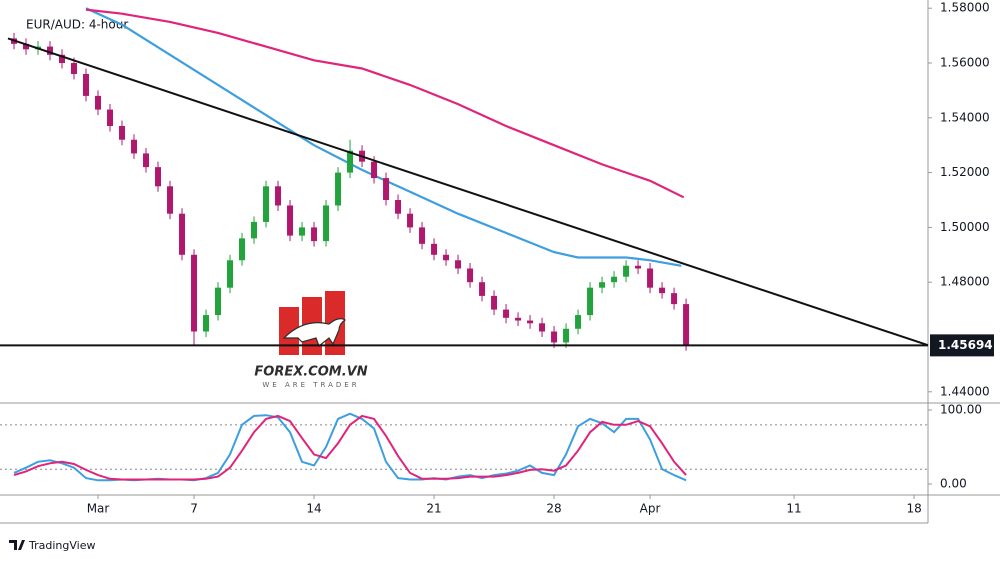  What do you see at coordinates (313, 509) in the screenshot?
I see `x-tick-label: 14` at bounding box center [313, 509].